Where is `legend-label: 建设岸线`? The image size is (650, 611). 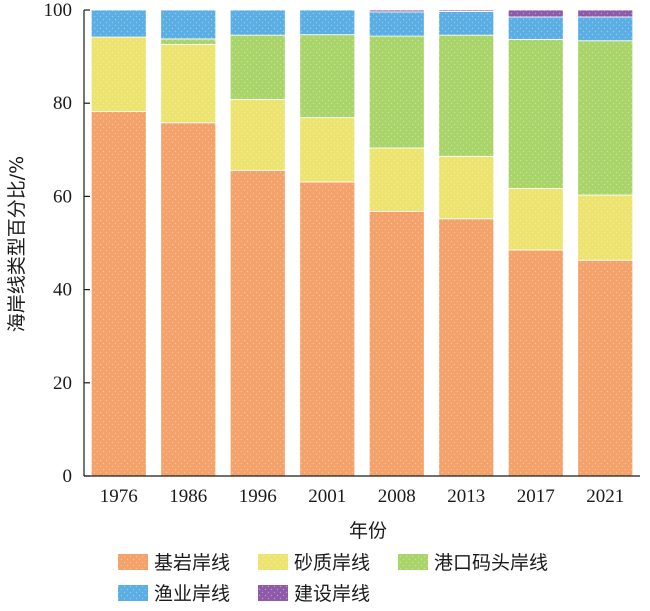
legend-label: 建设岸线 is located at coordinates (332, 594).